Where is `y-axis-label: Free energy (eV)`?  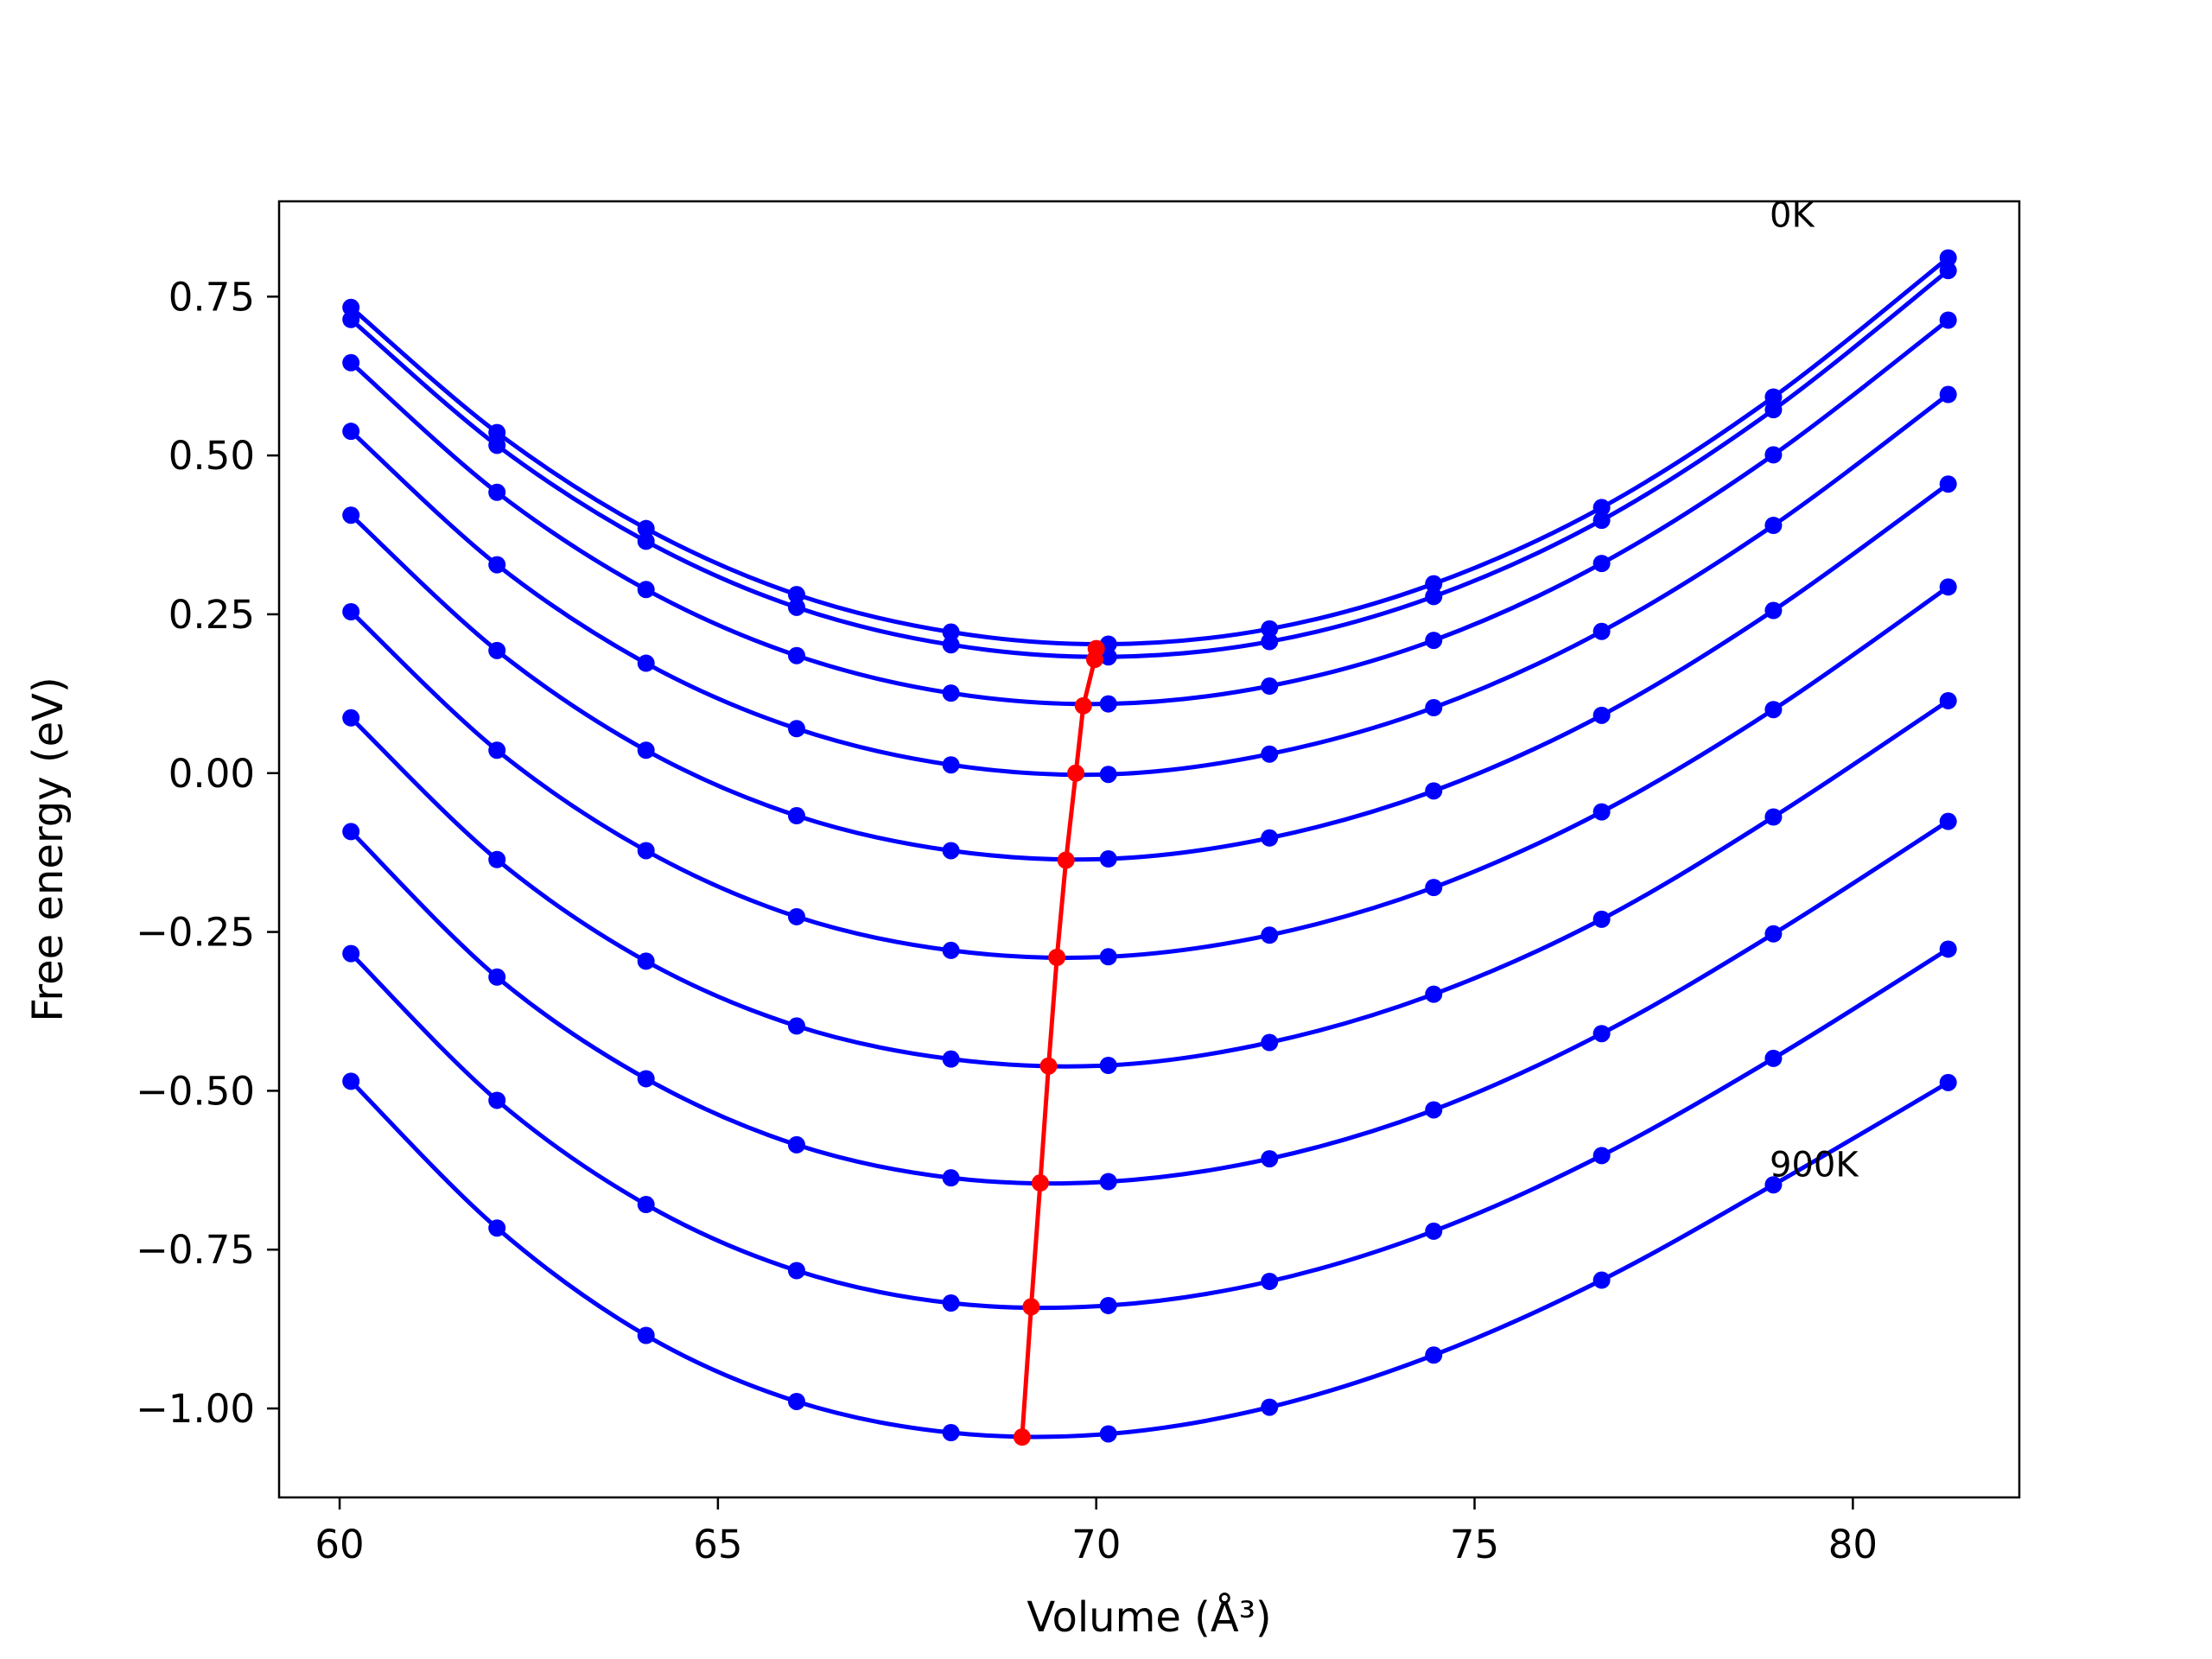
y-axis-label: Free energy (eV) is located at coordinates (48, 849).